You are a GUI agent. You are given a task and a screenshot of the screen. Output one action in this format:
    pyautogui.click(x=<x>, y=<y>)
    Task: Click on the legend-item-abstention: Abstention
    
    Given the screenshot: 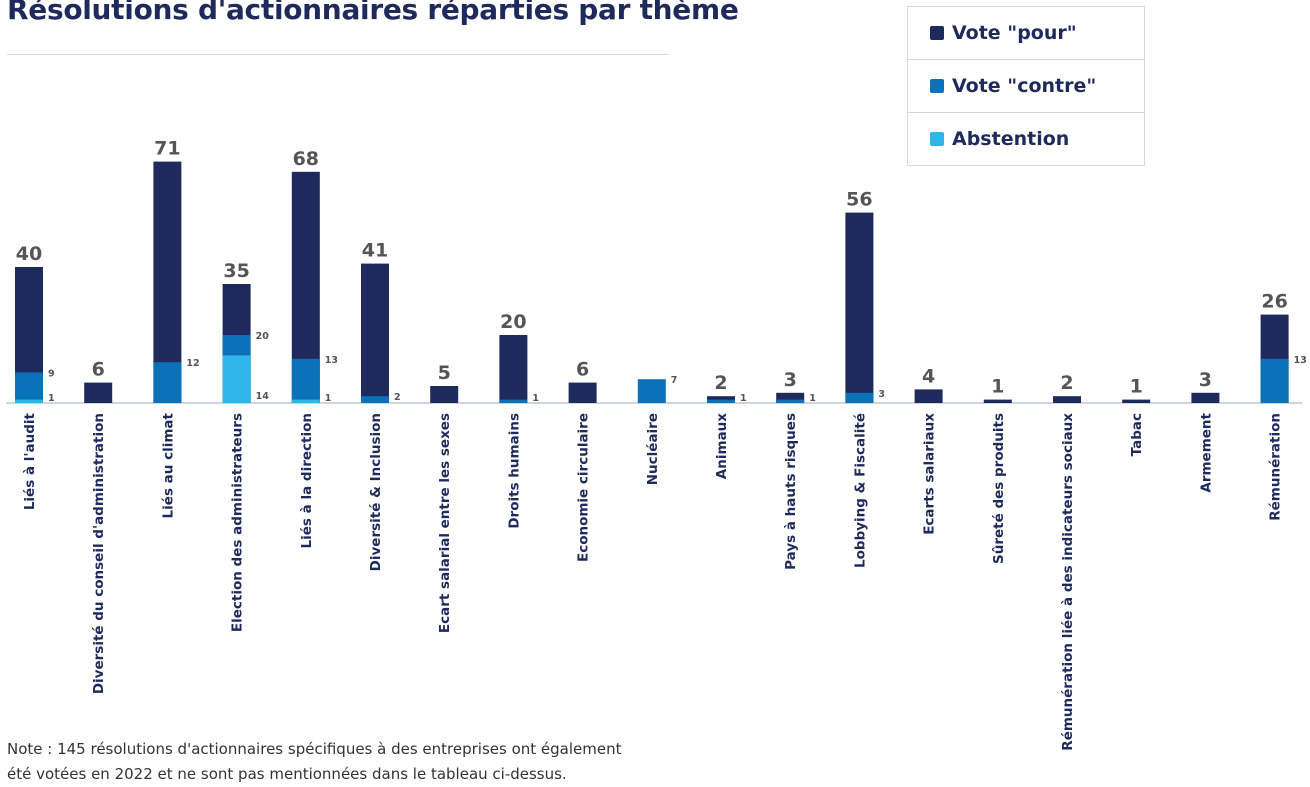 What is the action you would take?
    pyautogui.click(x=999, y=139)
    